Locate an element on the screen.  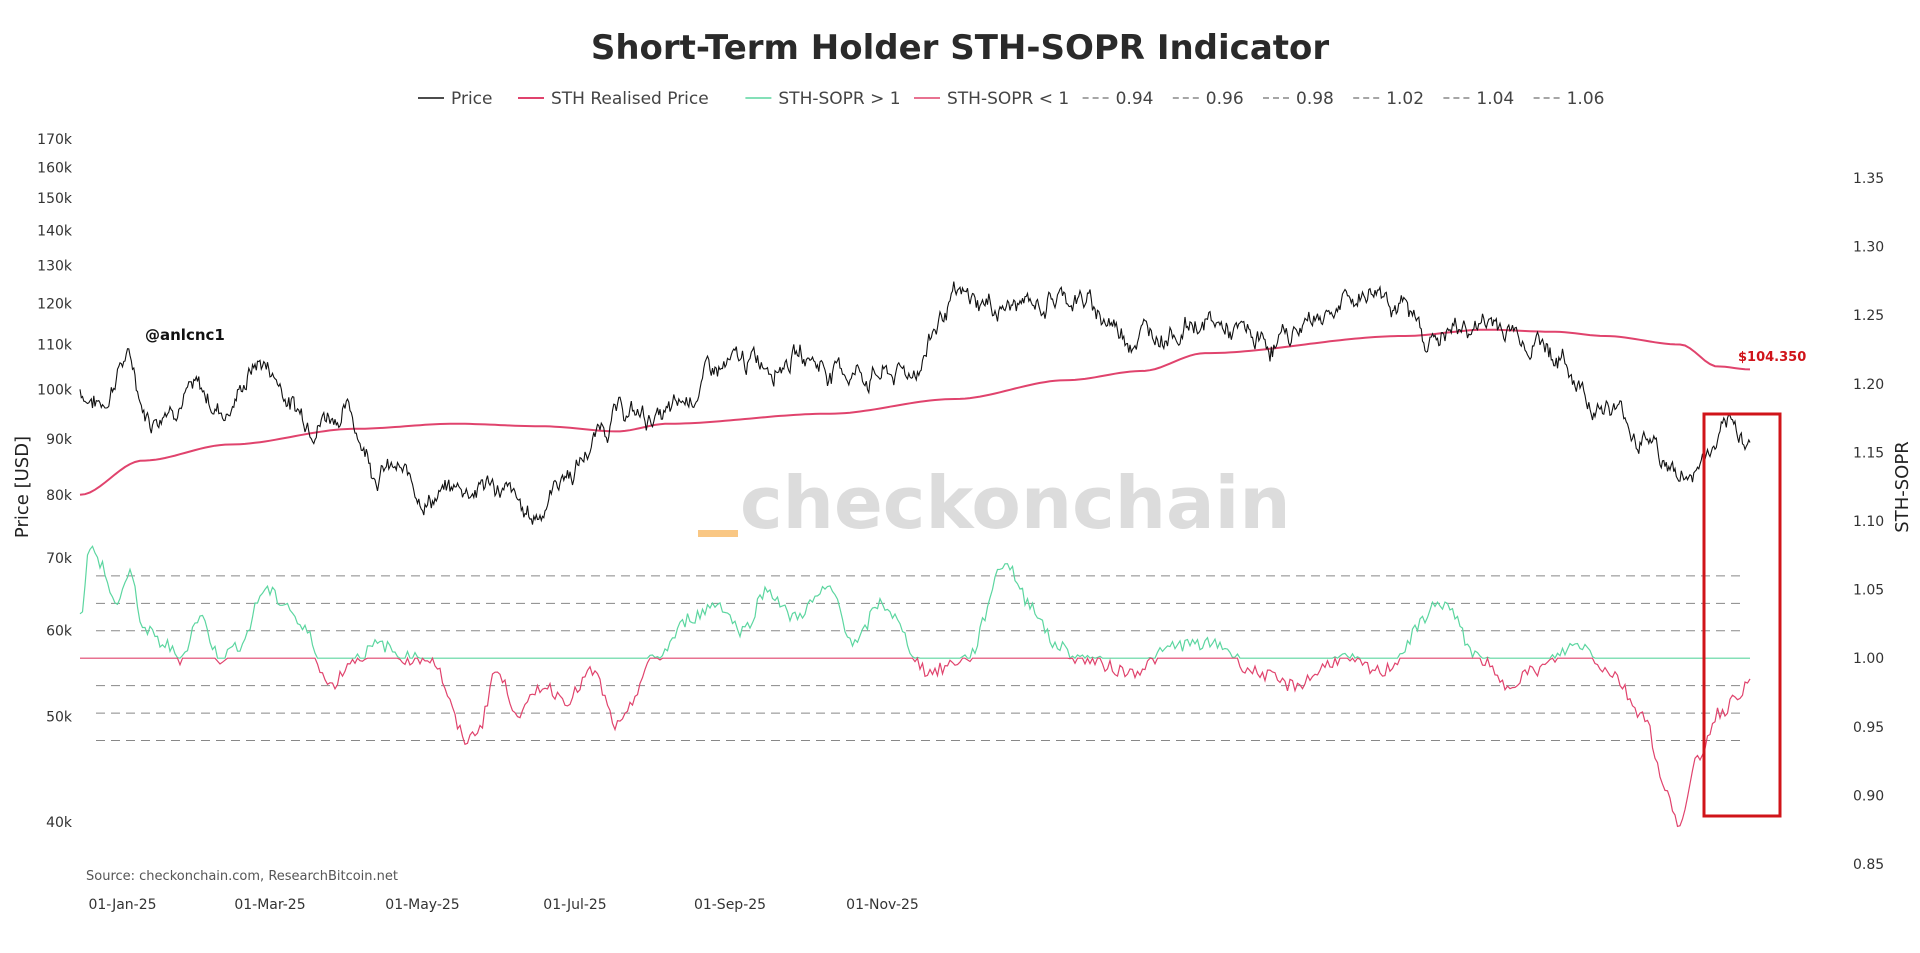
author-handle: @anlcnc1 is located at coordinates (185, 335).